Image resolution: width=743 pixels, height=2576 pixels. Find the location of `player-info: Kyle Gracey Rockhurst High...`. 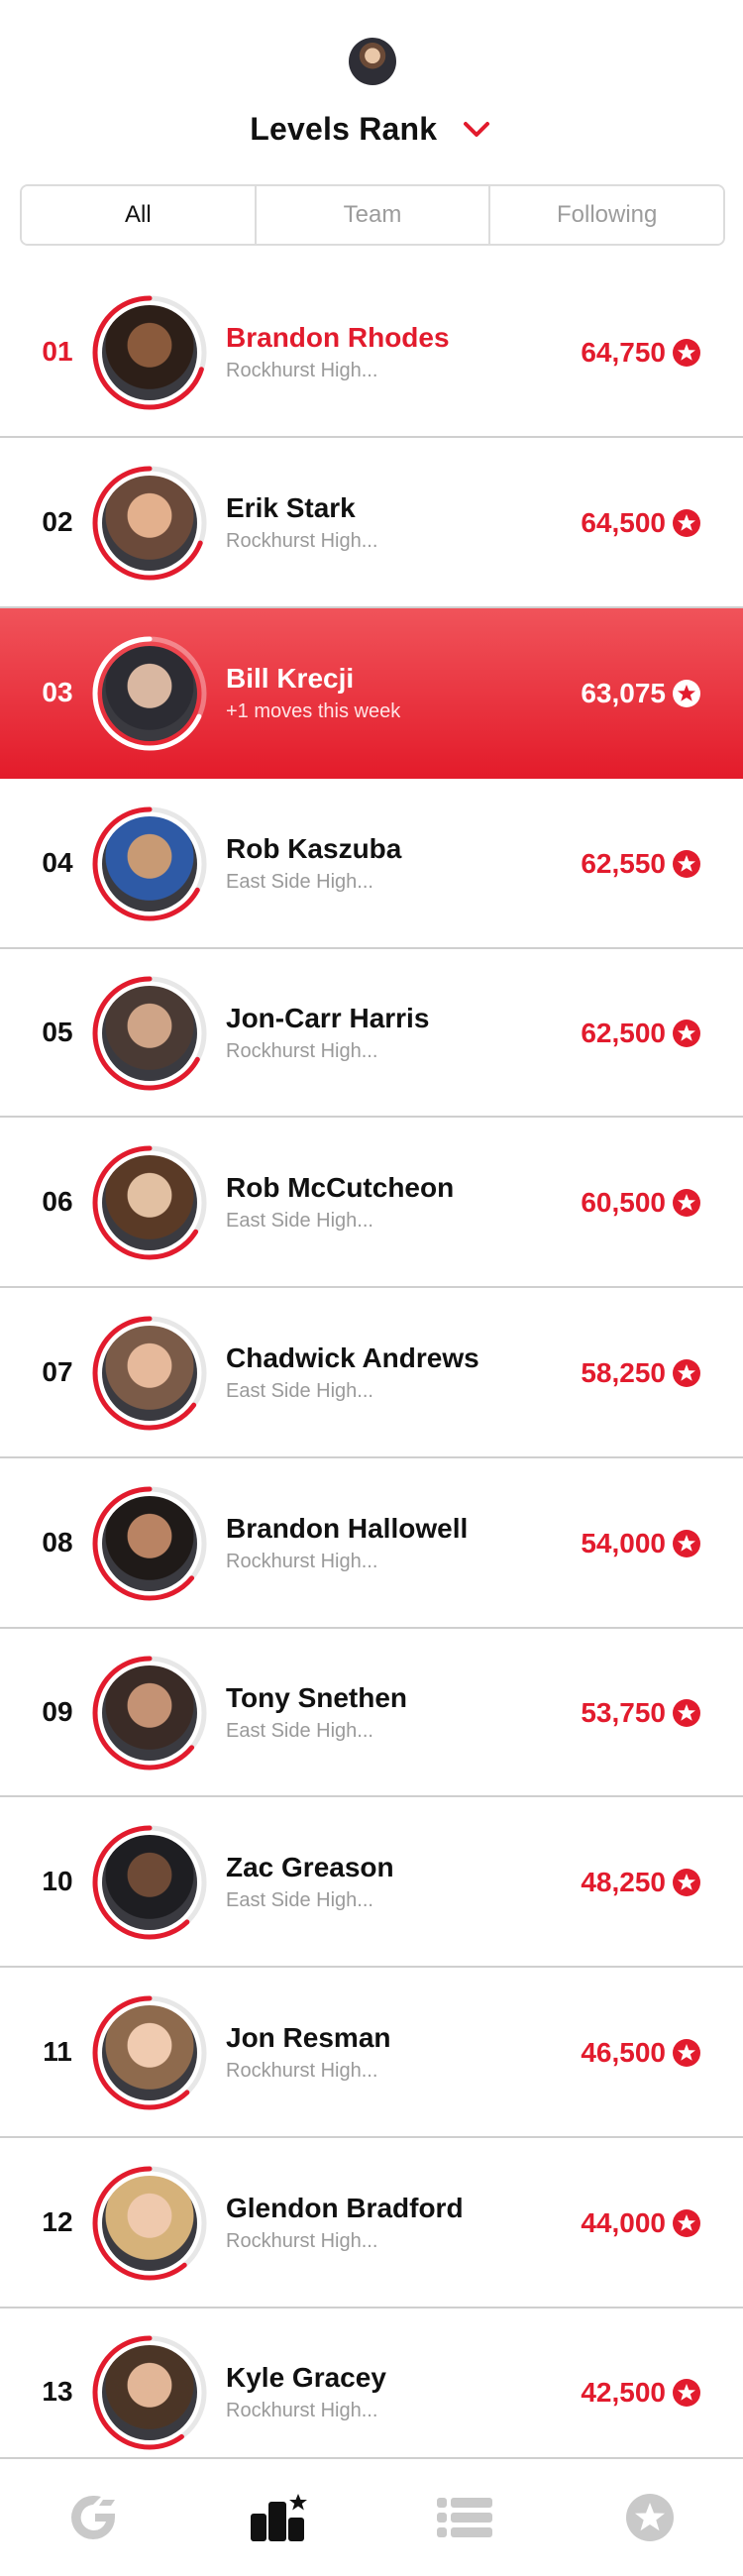

player-info: Kyle Gracey Rockhurst High... is located at coordinates (384, 2392).